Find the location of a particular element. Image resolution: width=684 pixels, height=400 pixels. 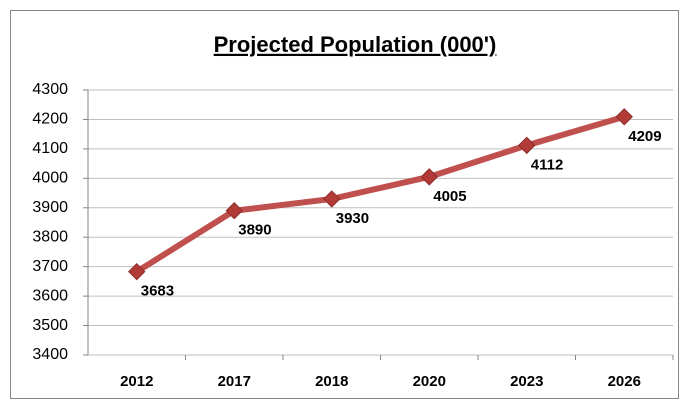

y-tick-label: 3400 is located at coordinates (50, 354).